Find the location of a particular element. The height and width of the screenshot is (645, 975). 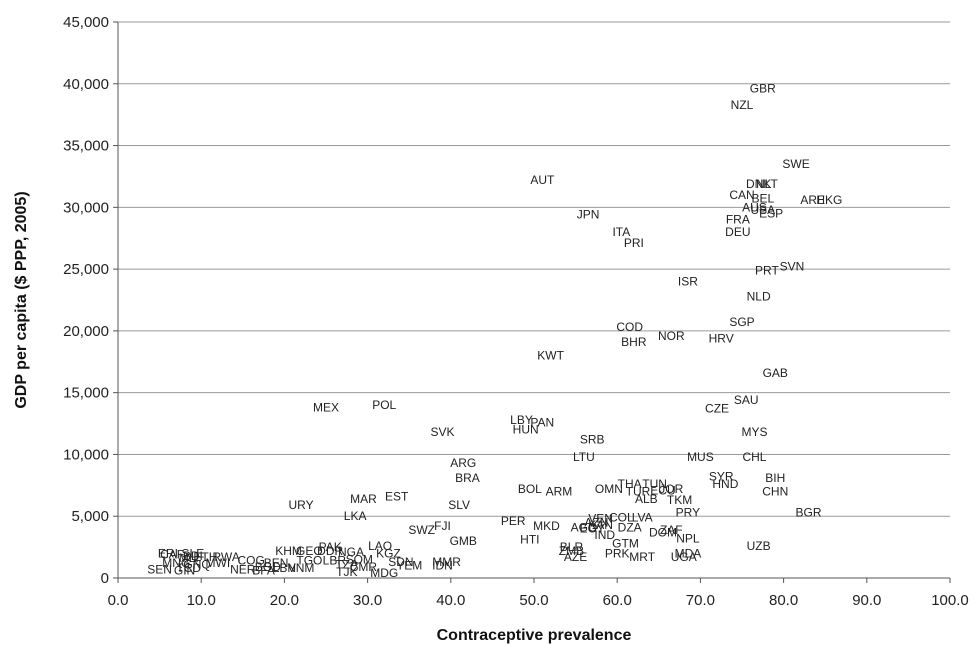

data-point-gnq: GNQ is located at coordinates (196, 564).